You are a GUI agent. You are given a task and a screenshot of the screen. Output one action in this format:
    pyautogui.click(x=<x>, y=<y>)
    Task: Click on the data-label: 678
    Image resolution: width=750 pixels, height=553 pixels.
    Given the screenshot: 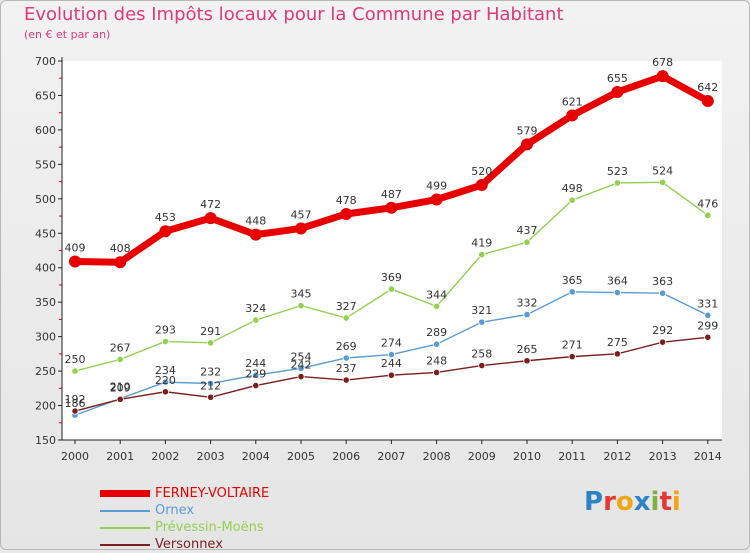 What is the action you would take?
    pyautogui.click(x=662, y=62)
    